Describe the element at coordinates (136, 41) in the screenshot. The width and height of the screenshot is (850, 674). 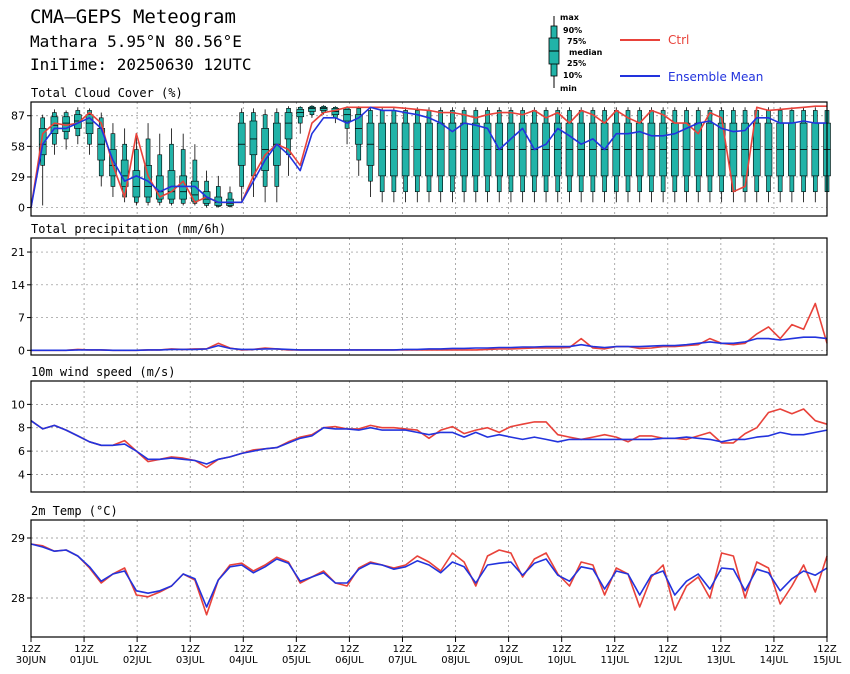
I see `location-line: Mathara 5.95°N 80.56°E` at that location.